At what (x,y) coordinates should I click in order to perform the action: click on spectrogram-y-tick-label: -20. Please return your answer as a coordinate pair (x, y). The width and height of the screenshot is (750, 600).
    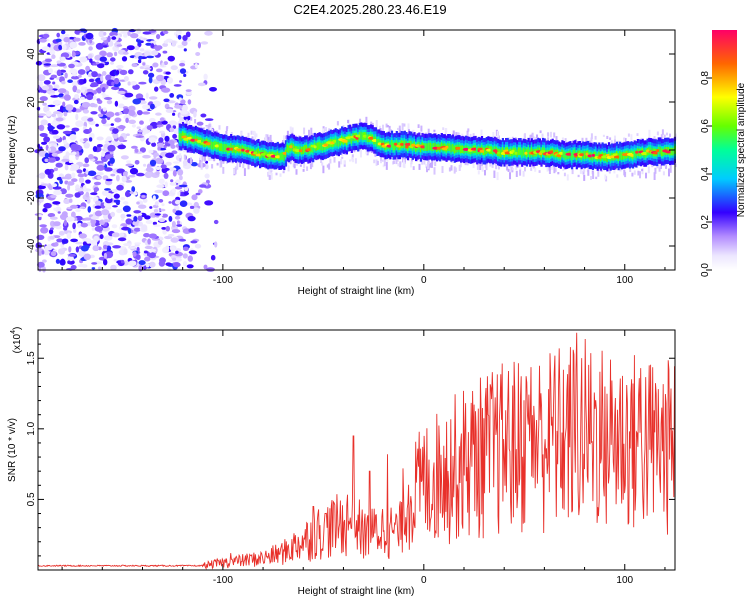
    Looking at the image, I should click on (31, 197).